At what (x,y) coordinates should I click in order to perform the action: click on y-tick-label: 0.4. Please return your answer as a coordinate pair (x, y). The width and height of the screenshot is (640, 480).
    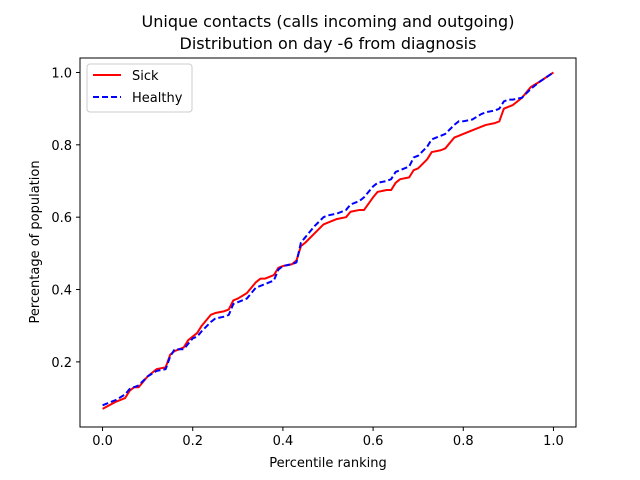
    Looking at the image, I should click on (61, 291).